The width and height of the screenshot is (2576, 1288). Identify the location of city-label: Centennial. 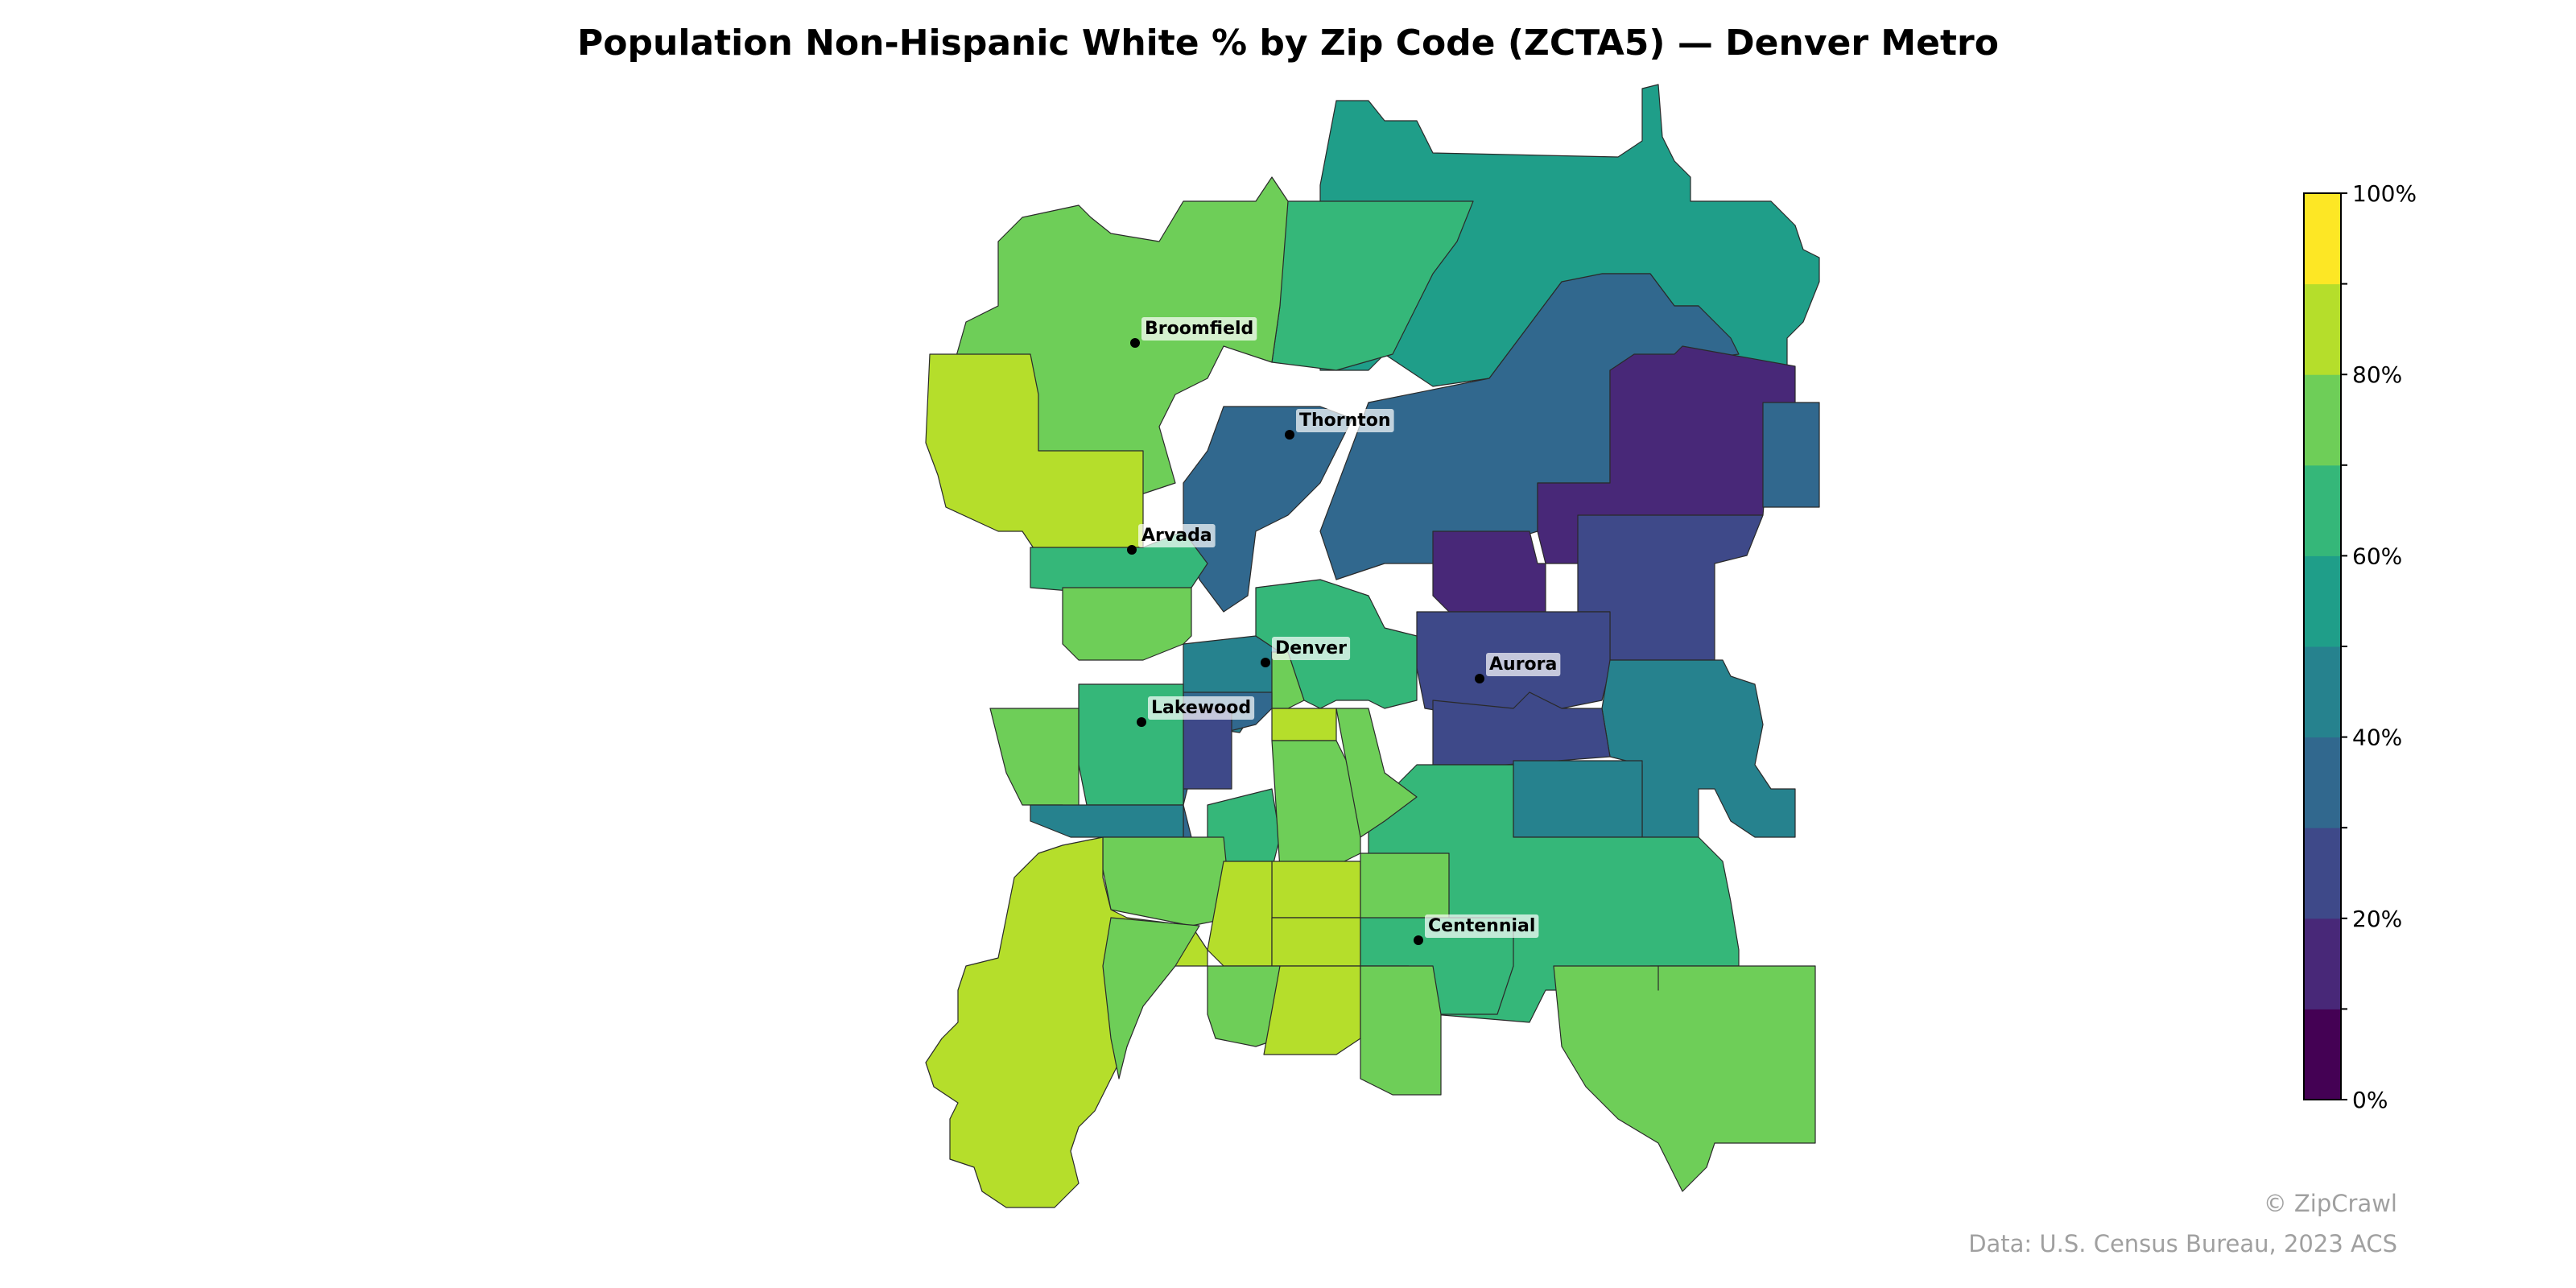
(1481, 926).